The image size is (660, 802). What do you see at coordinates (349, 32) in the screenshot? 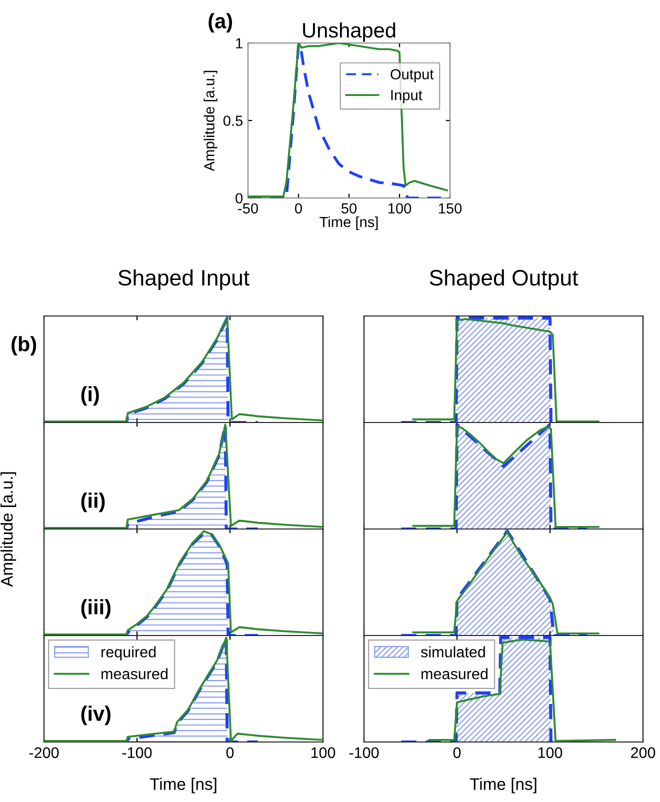
I see `chart-title: Unshaped` at bounding box center [349, 32].